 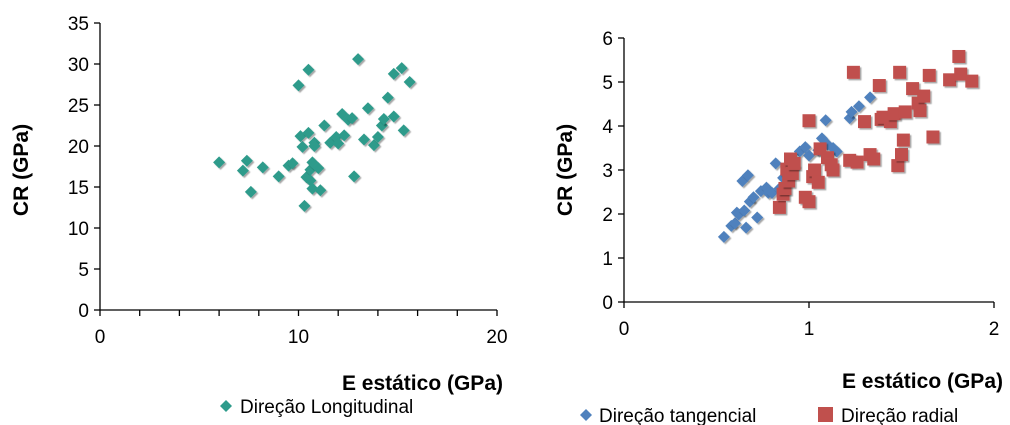 I want to click on left-x-axis-label: E estático (GPa), so click(x=422, y=383).